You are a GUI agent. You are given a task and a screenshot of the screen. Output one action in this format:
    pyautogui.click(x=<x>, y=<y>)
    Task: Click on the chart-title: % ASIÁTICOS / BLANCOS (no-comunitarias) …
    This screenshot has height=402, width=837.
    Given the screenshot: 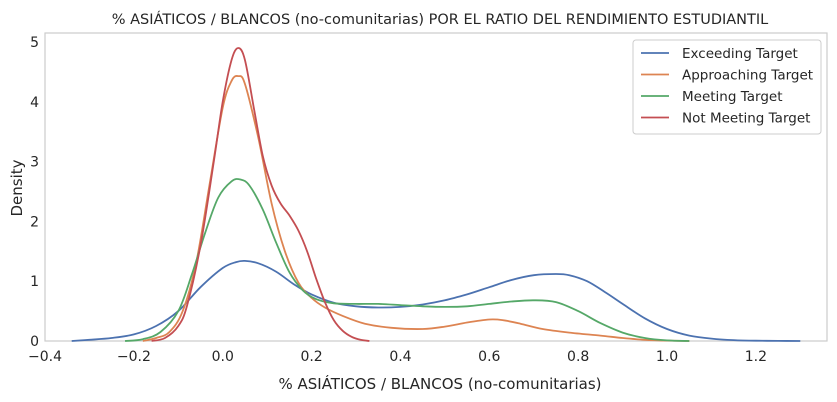 What is the action you would take?
    pyautogui.click(x=440, y=19)
    